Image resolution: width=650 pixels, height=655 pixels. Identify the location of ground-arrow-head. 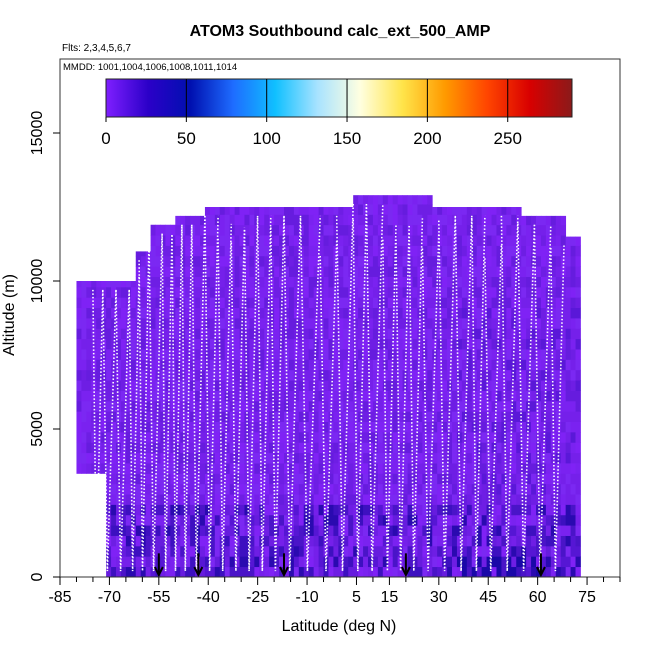
(158, 572).